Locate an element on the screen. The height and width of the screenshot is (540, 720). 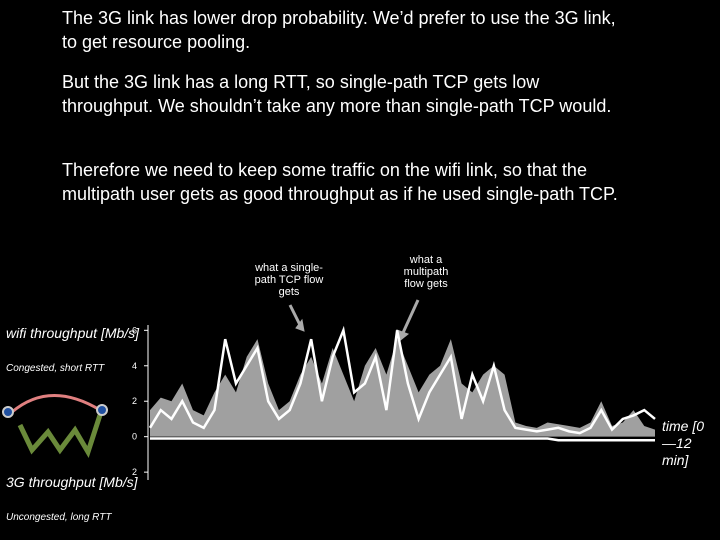
y-tick-label: 0 is located at coordinates (134, 437).